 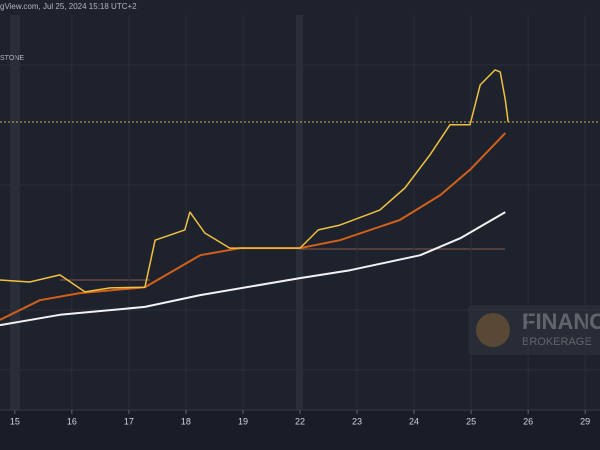 What do you see at coordinates (585, 421) in the screenshot?
I see `x-tick-label: 29` at bounding box center [585, 421].